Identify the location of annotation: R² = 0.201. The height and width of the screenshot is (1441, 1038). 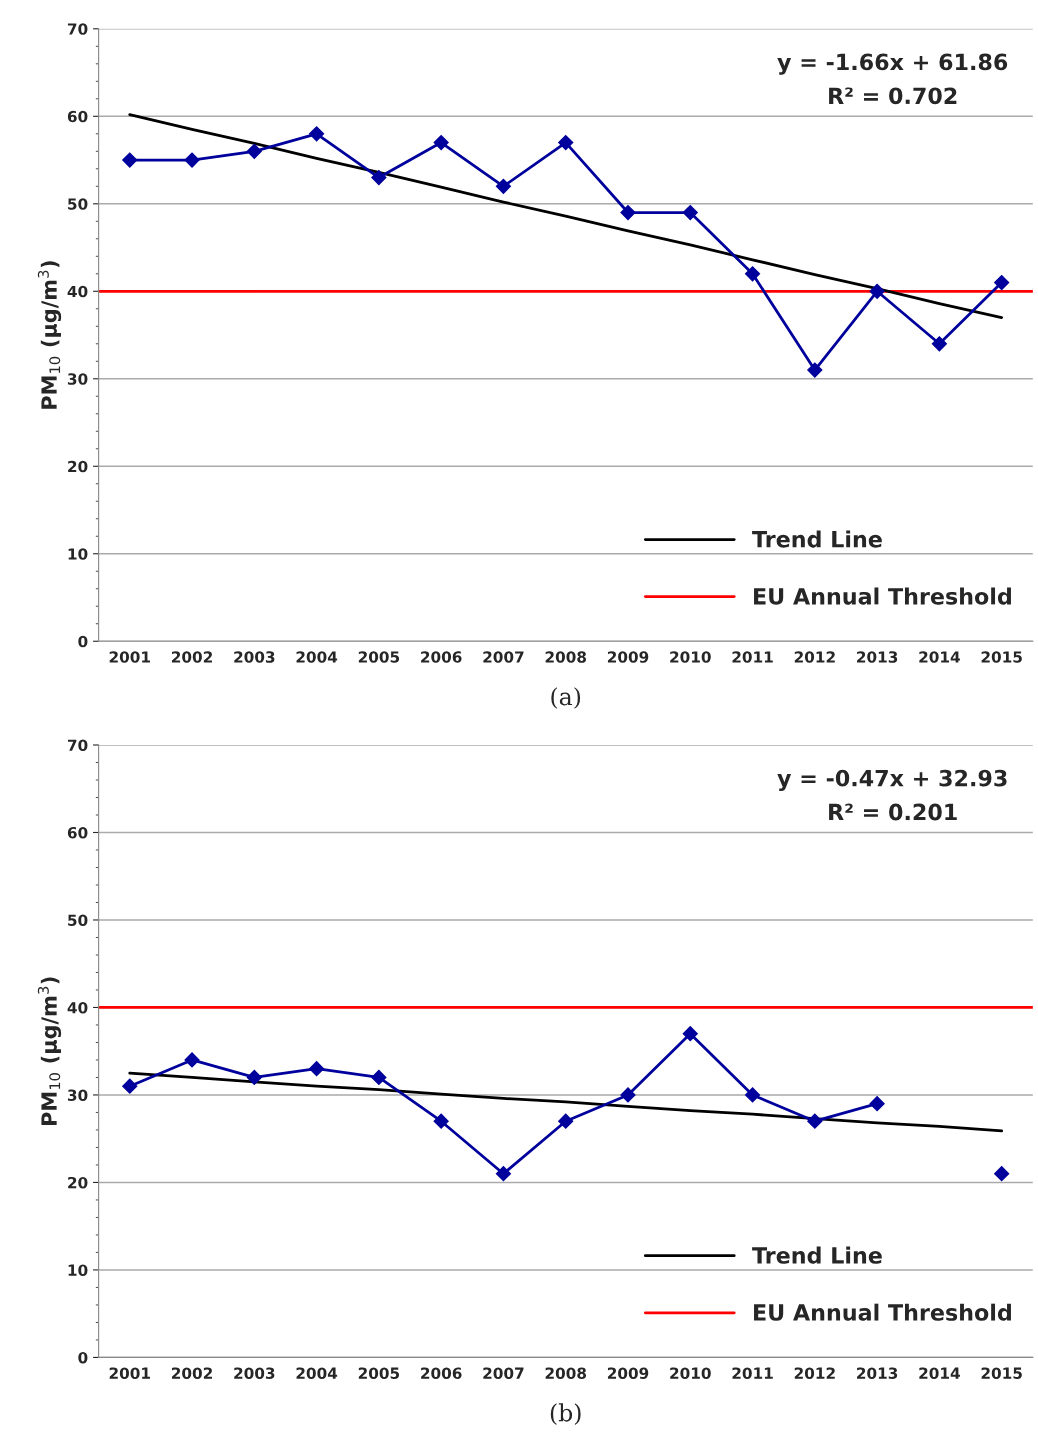
(893, 812).